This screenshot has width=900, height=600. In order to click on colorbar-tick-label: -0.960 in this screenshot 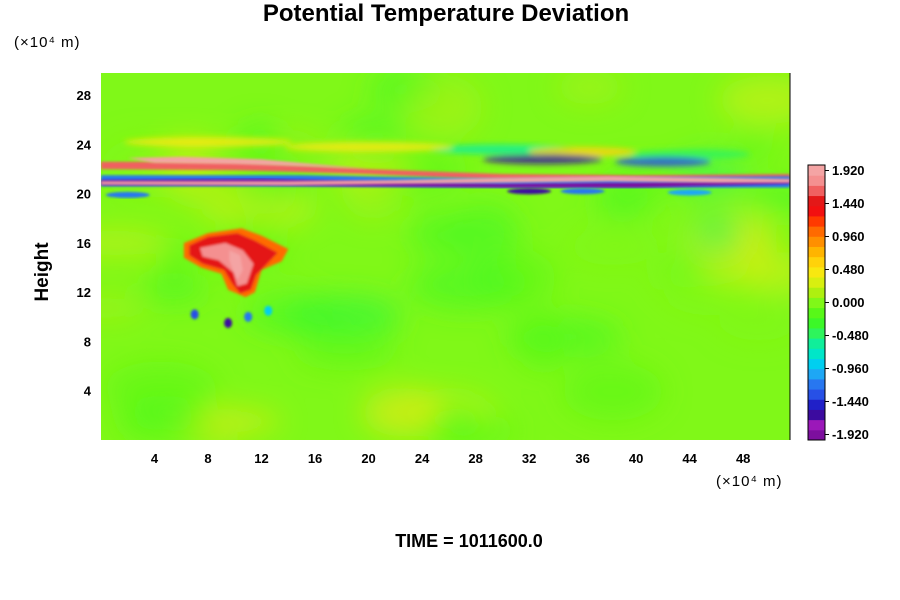, I will do `click(850, 368)`.